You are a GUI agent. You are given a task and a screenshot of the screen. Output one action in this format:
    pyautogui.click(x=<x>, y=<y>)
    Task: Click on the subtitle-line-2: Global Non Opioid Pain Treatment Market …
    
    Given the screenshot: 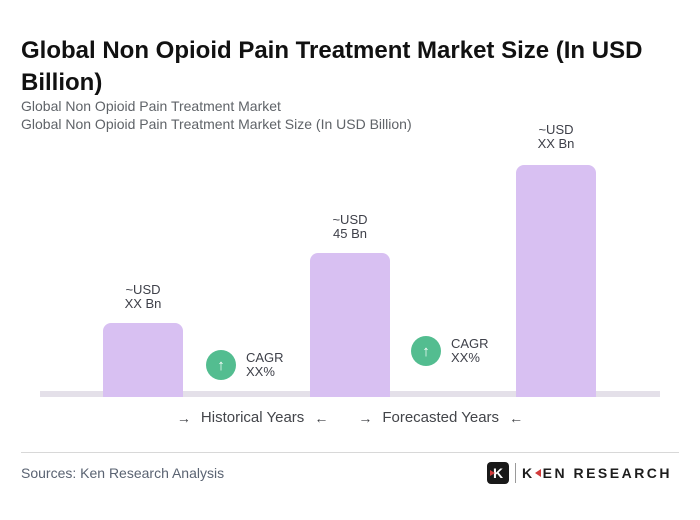 What is the action you would take?
    pyautogui.click(x=216, y=124)
    